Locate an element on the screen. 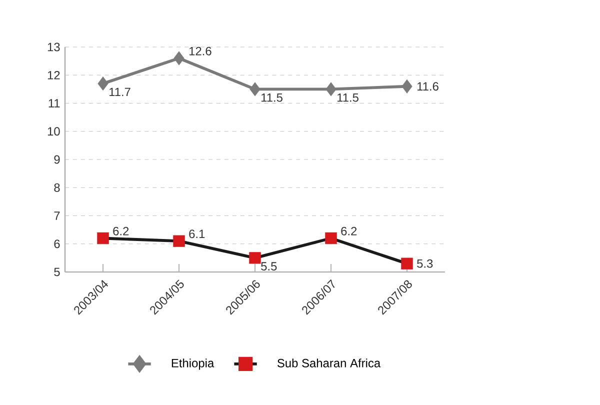  y-tick-label: 10 is located at coordinates (54, 131).